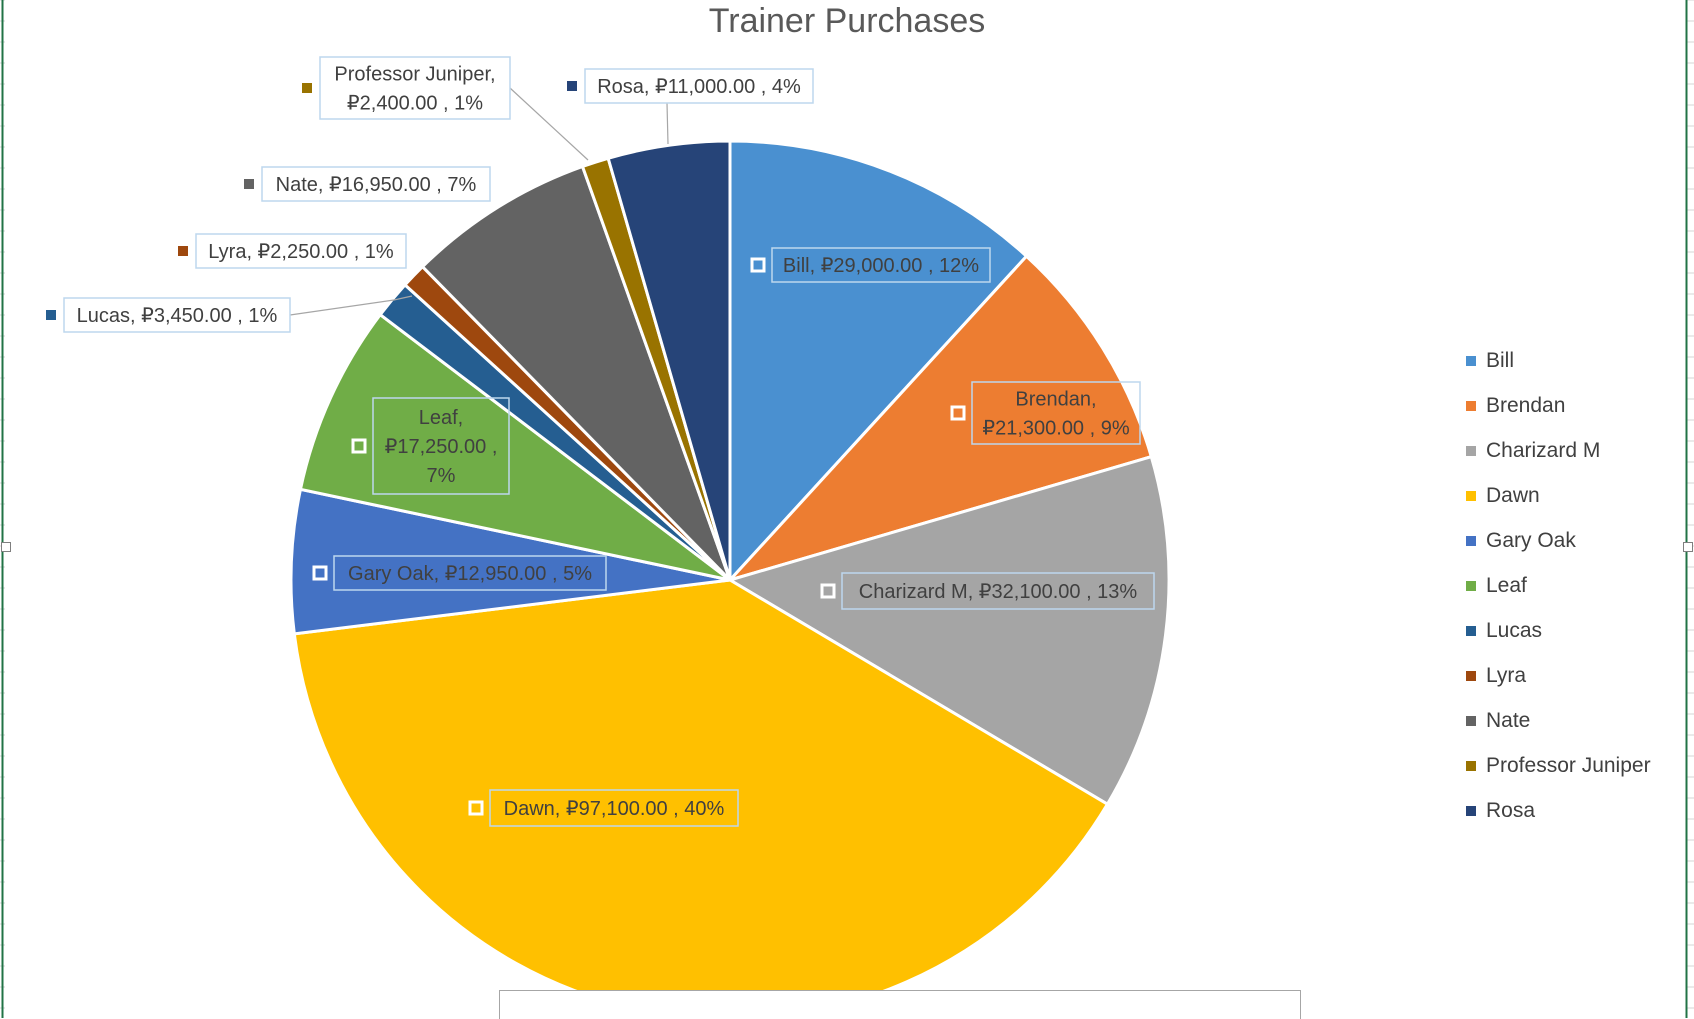 The image size is (1694, 1019). What do you see at coordinates (878, 361) in the screenshot?
I see `pie-slice-bill` at bounding box center [878, 361].